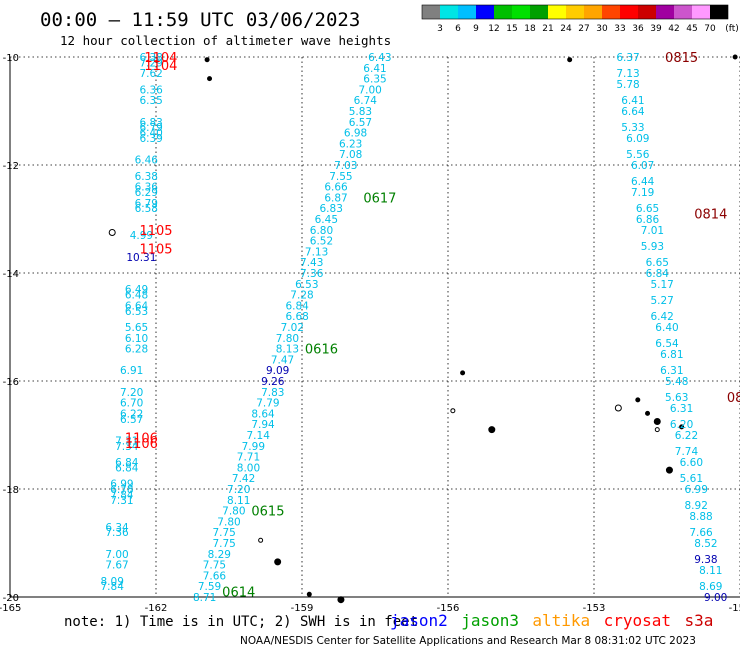  I want to click on wave-height-label: 6.68, so click(296, 317).